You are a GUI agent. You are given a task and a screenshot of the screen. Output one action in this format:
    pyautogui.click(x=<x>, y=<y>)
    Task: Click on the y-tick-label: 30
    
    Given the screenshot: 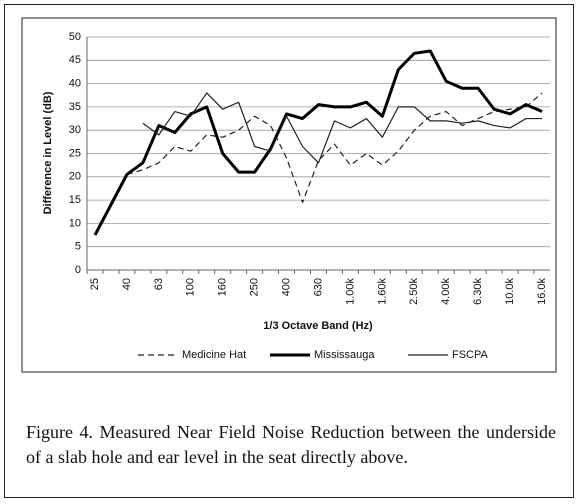 What is the action you would take?
    pyautogui.click(x=75, y=130)
    